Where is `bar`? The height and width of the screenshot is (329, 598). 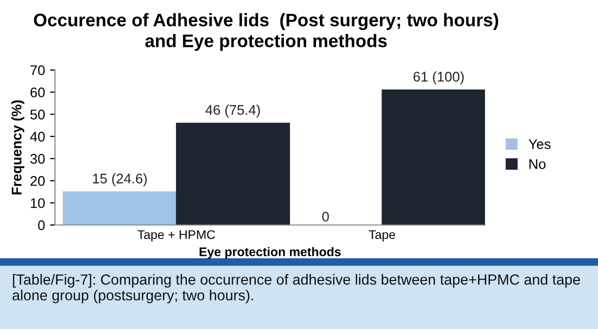
bar is located at coordinates (119, 208).